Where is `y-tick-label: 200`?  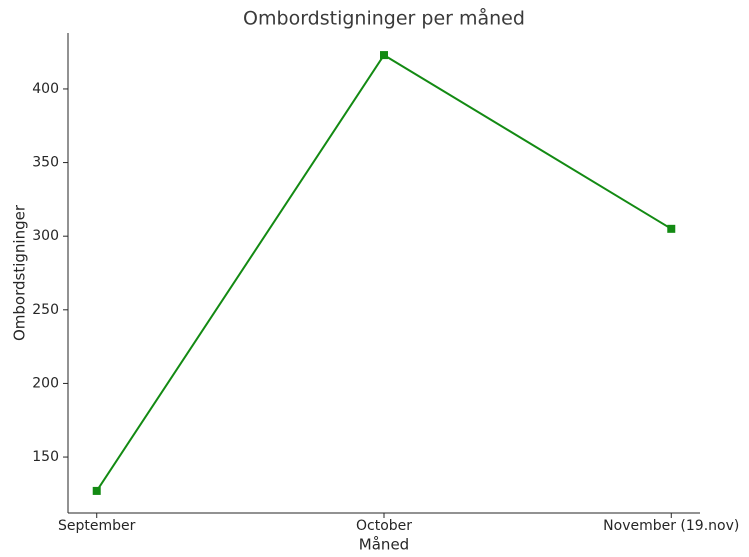
y-tick-label: 200 is located at coordinates (45, 383).